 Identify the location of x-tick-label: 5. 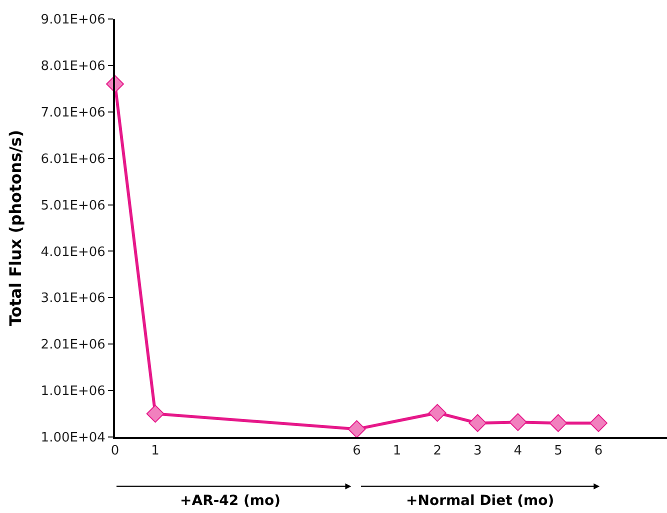
(558, 451).